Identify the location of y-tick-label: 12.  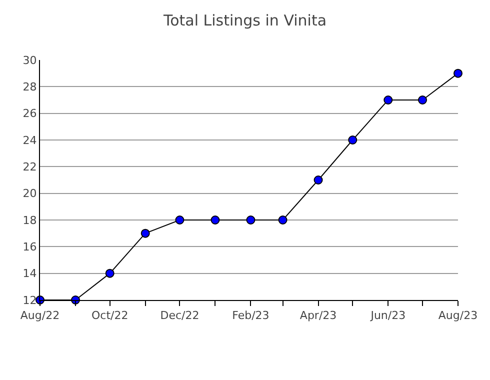
(29, 300).